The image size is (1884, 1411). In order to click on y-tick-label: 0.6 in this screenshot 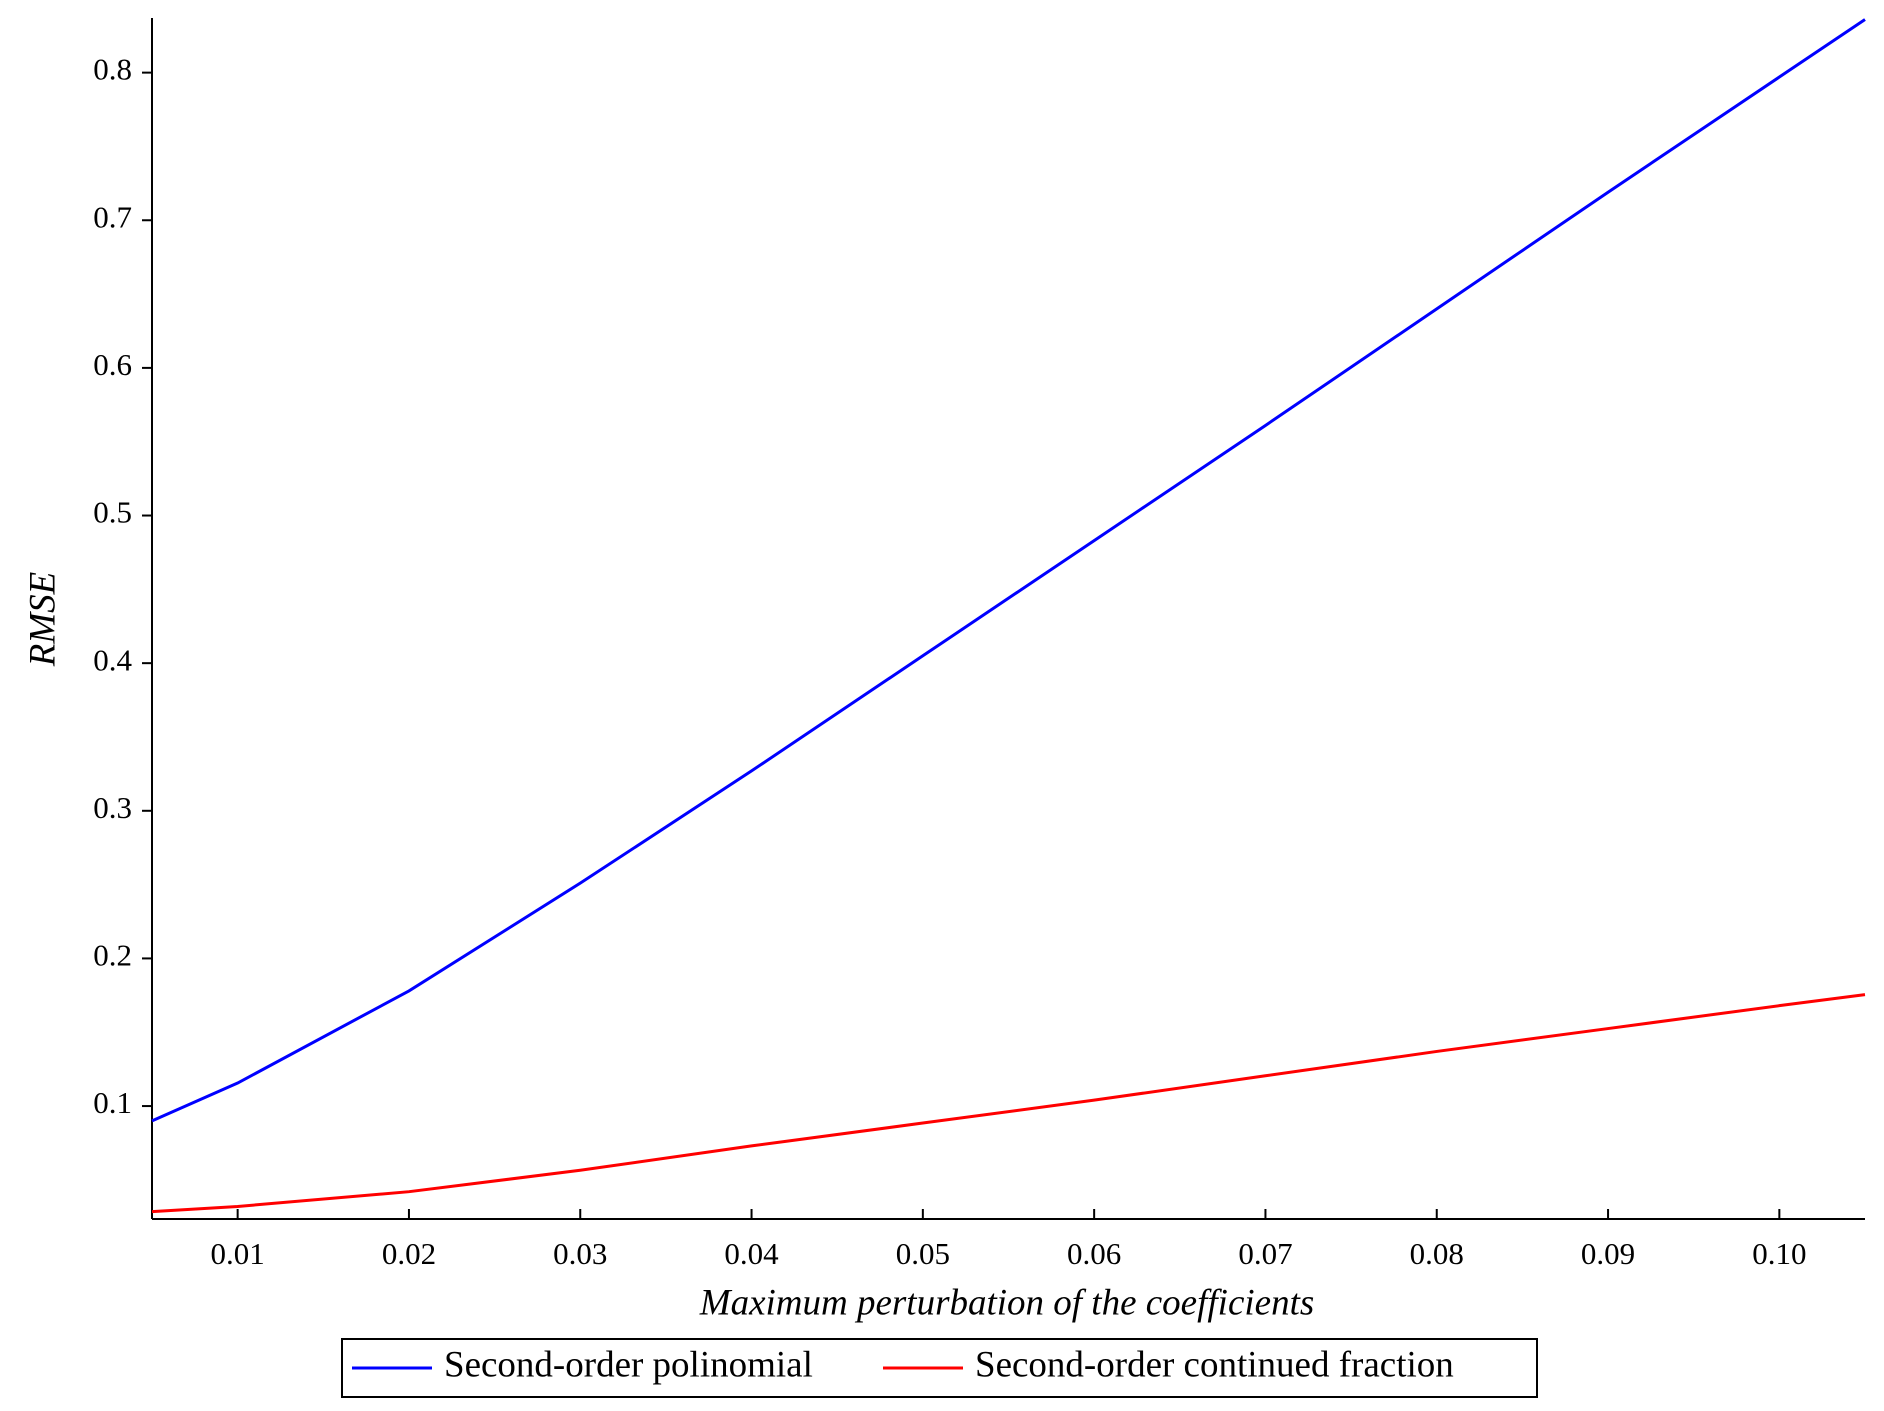, I will do `click(112, 364)`.